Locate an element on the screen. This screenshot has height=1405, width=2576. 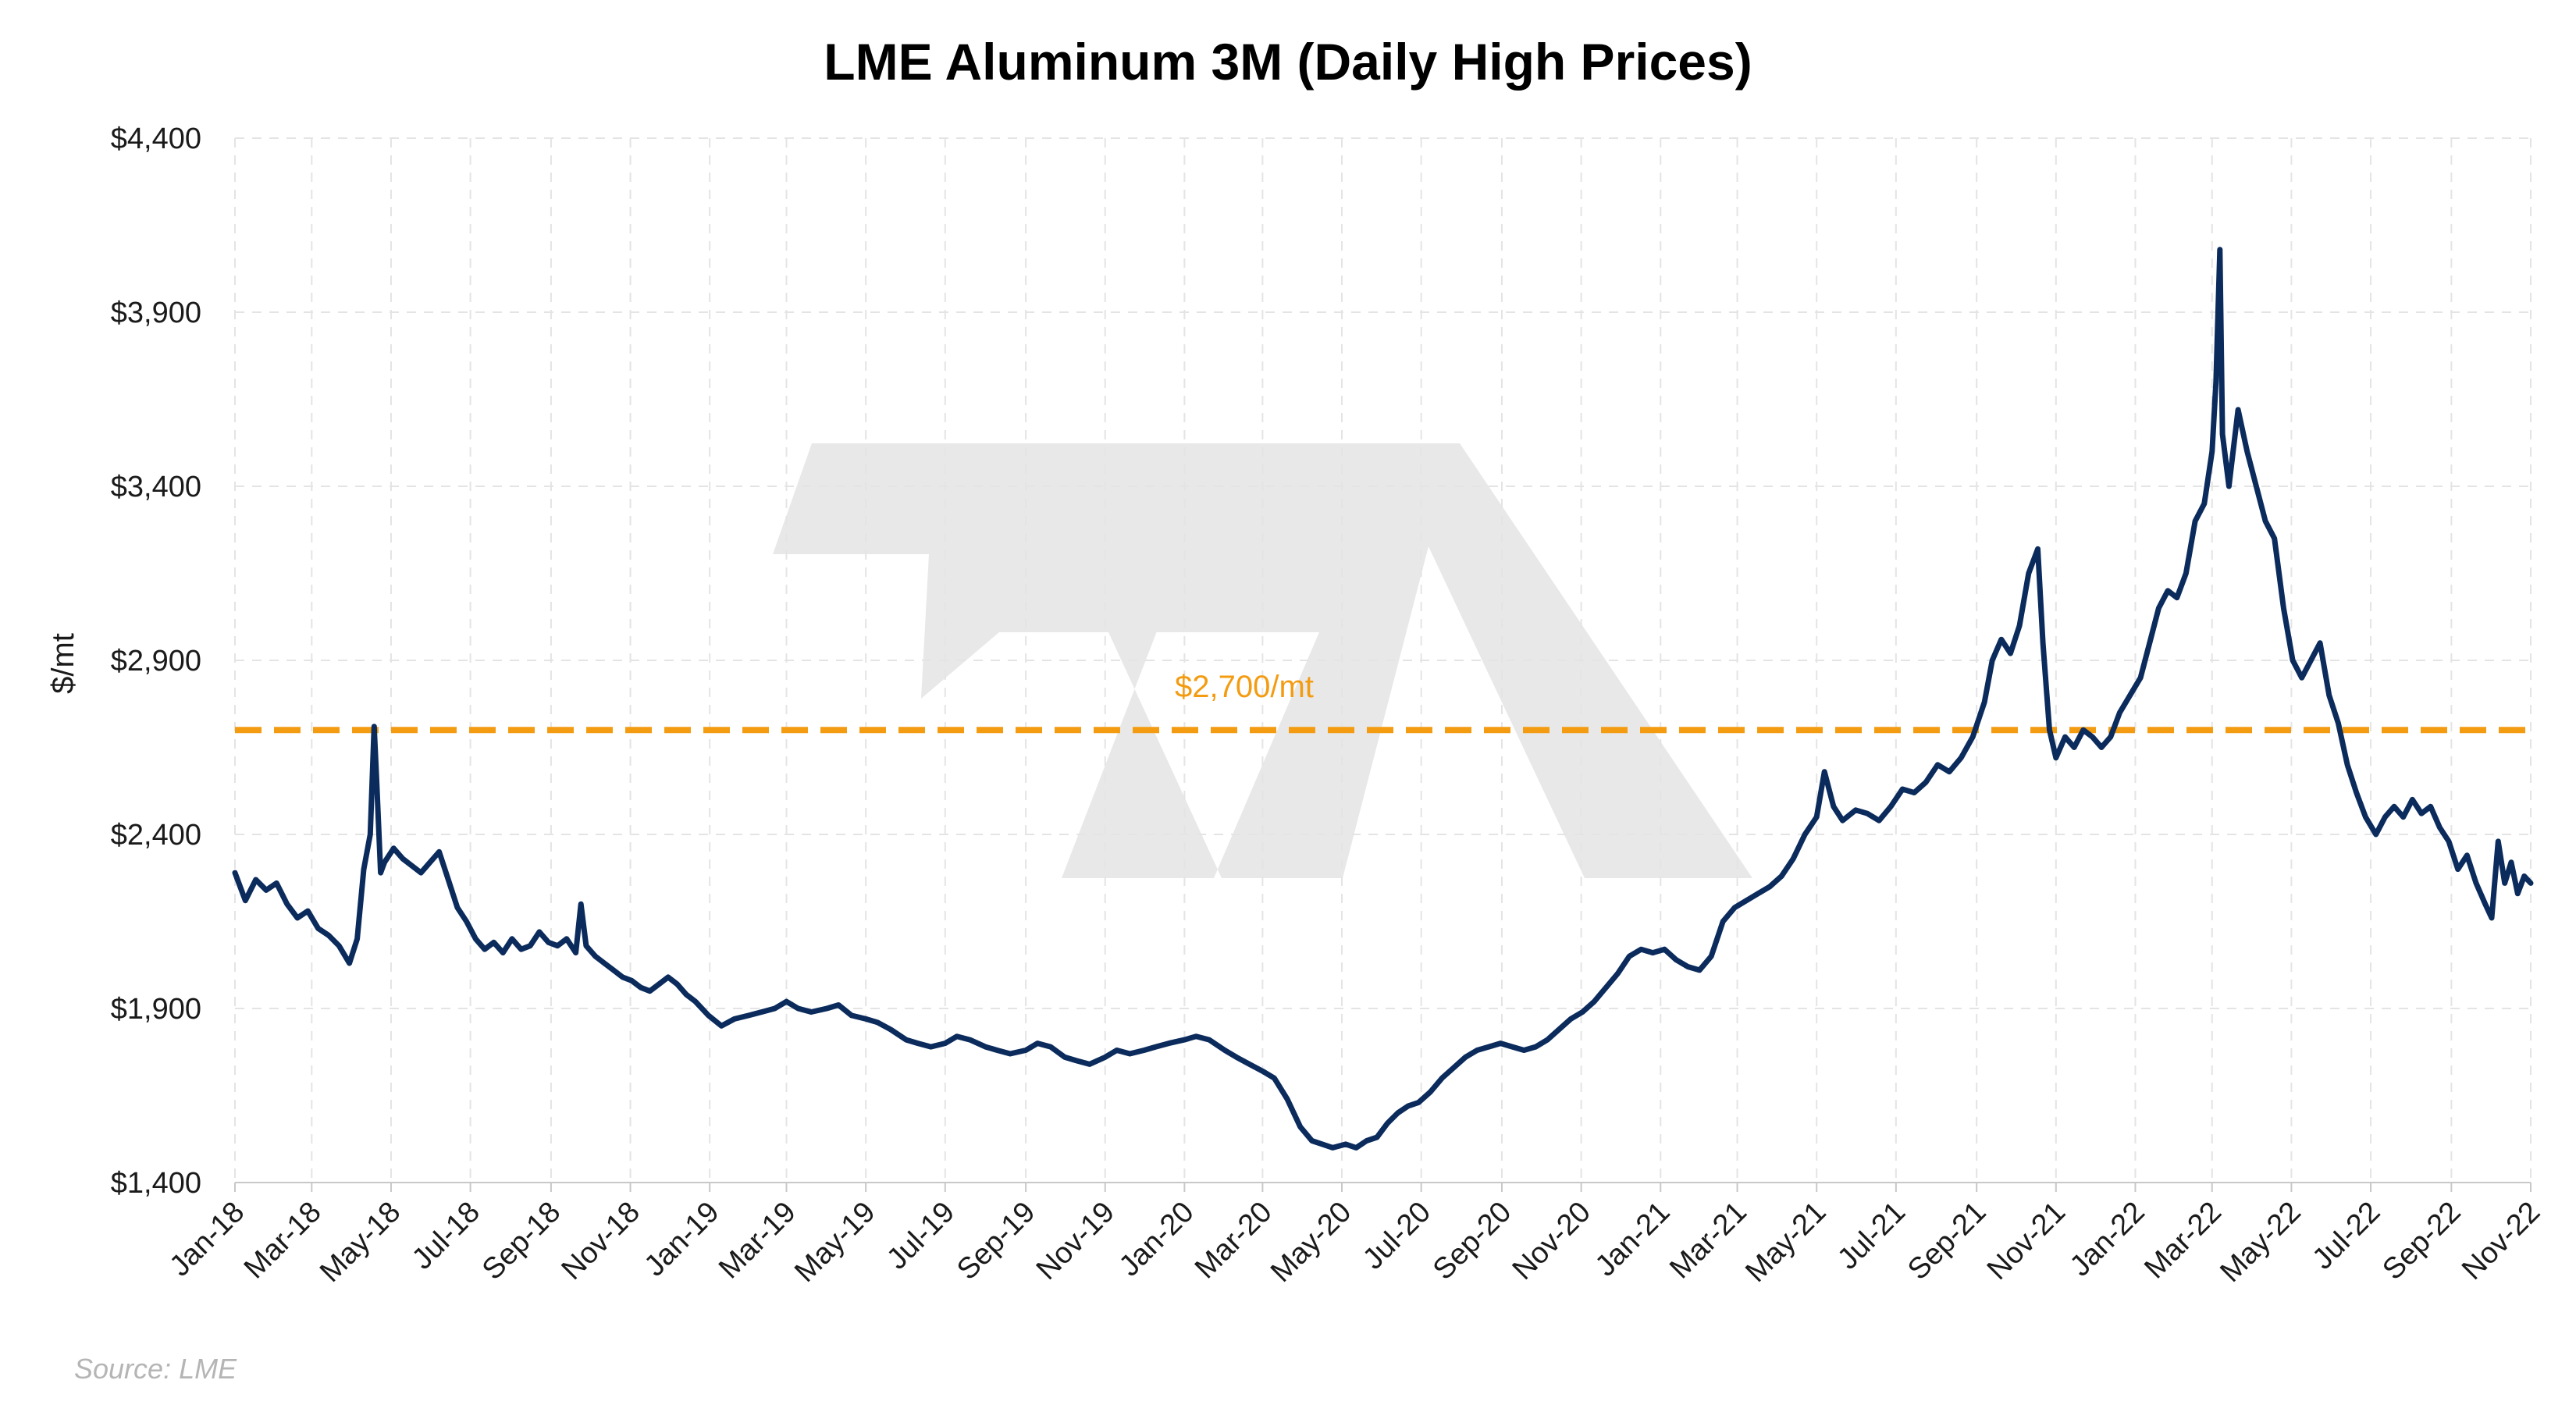
y-tick-label: $2,400 is located at coordinates (156, 835).